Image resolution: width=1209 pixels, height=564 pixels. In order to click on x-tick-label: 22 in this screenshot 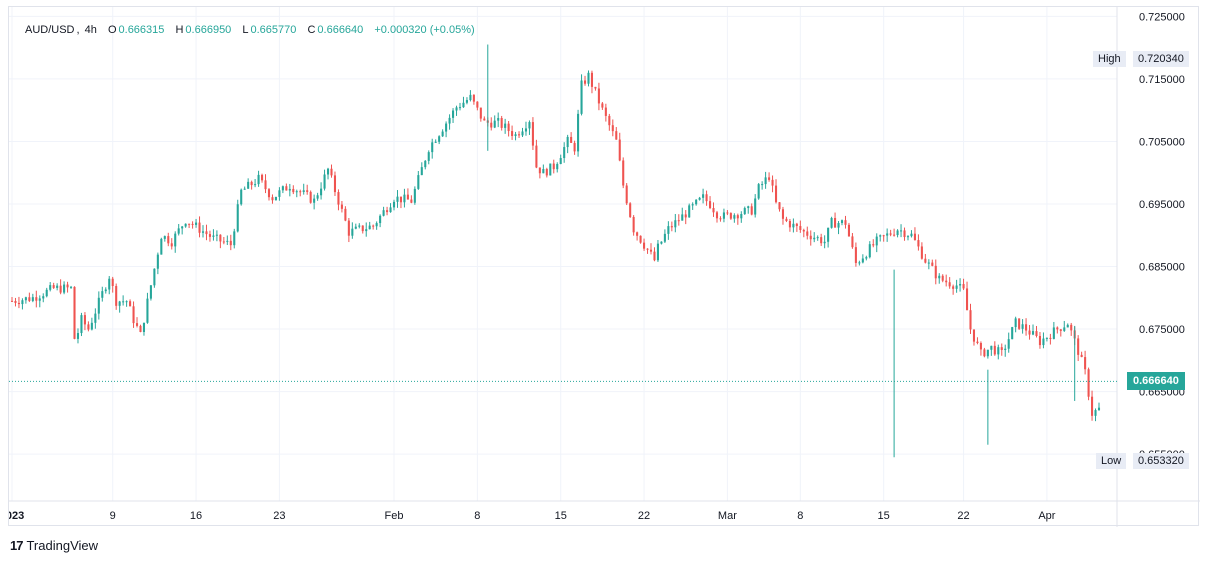, I will do `click(644, 516)`.